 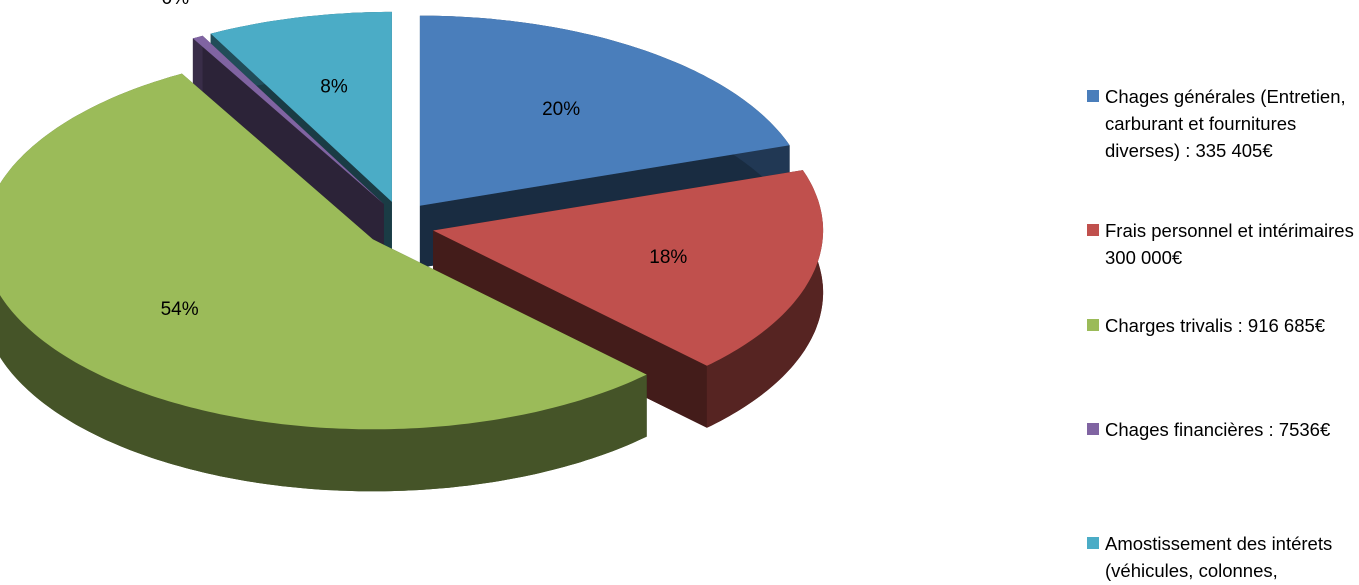 I want to click on legend-item: Chages financières : 7536€, so click(x=1222, y=429).